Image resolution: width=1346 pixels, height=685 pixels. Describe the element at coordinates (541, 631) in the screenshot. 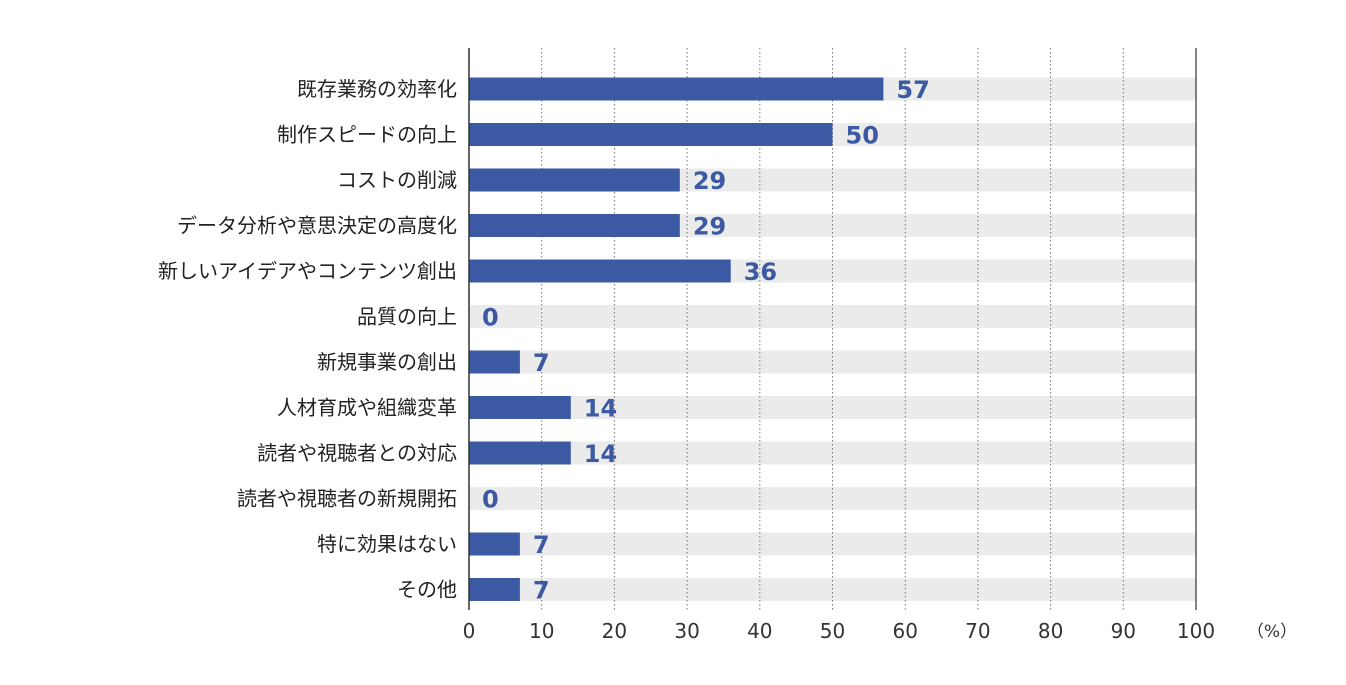

I see `x-tick-label: 10` at that location.